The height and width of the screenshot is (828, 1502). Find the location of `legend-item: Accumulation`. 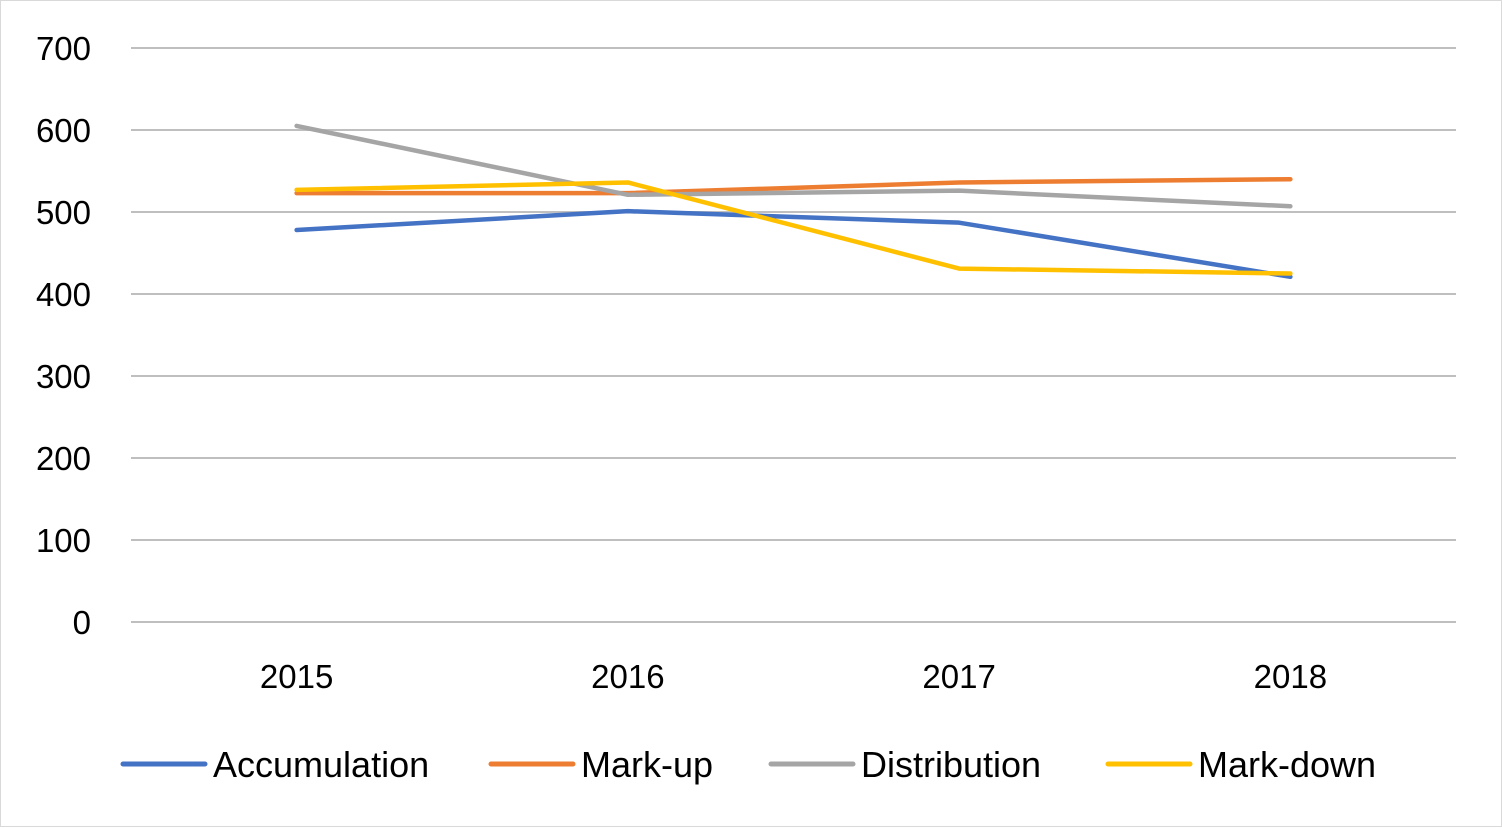

legend-item: Accumulation is located at coordinates (276, 764).